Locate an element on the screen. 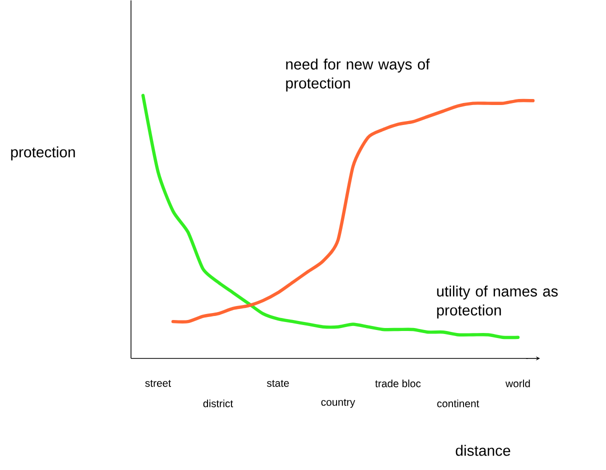 The height and width of the screenshot is (470, 606). x-tick-label: world is located at coordinates (518, 383).